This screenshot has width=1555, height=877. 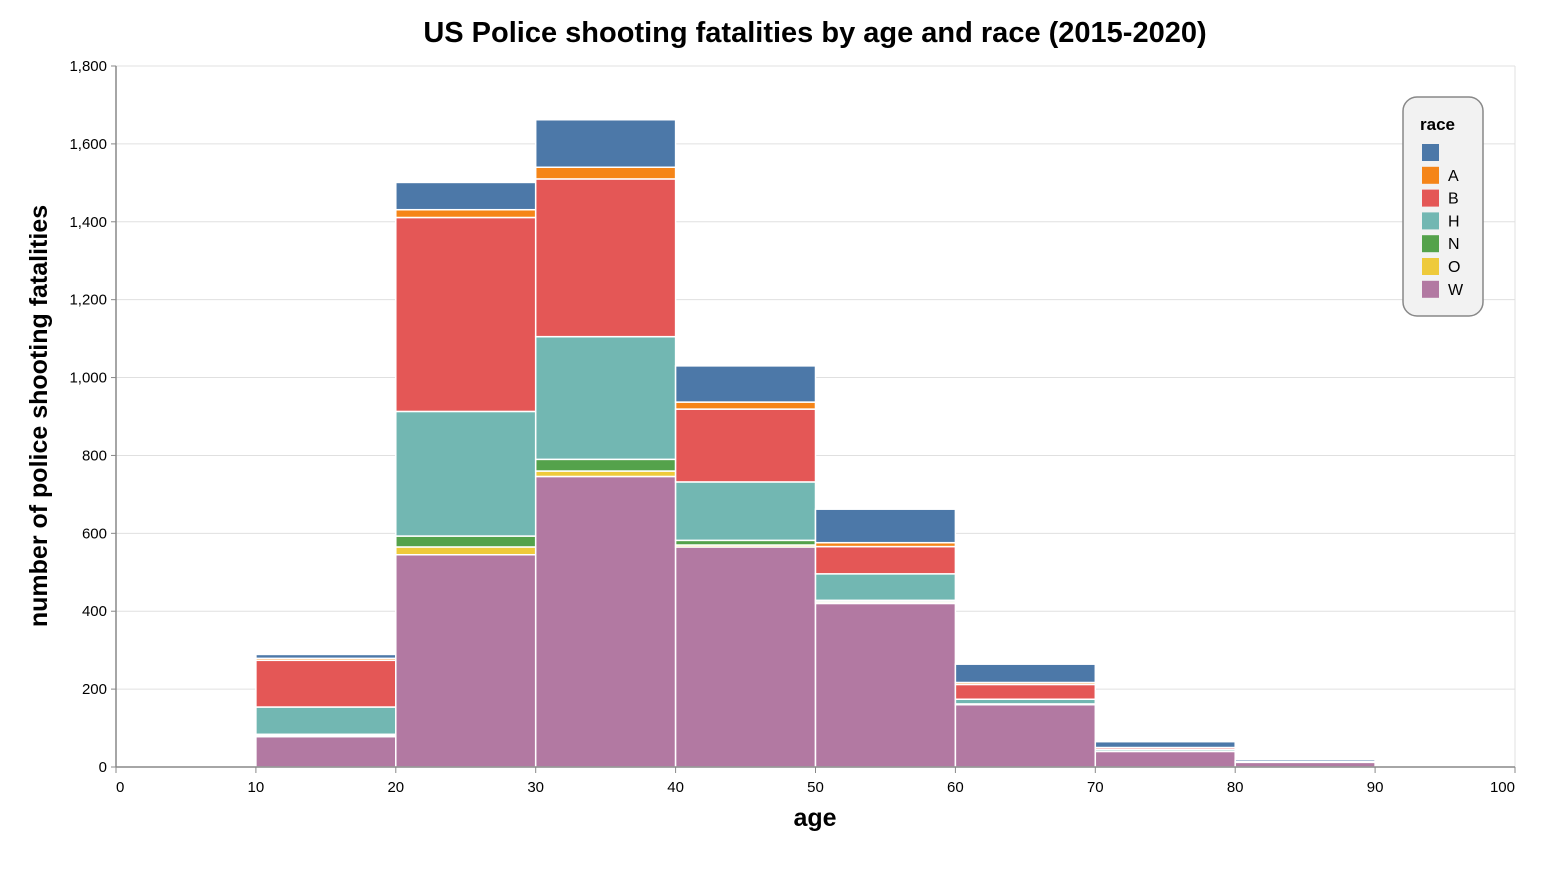 I want to click on legend-label-B: B, so click(x=1453, y=199).